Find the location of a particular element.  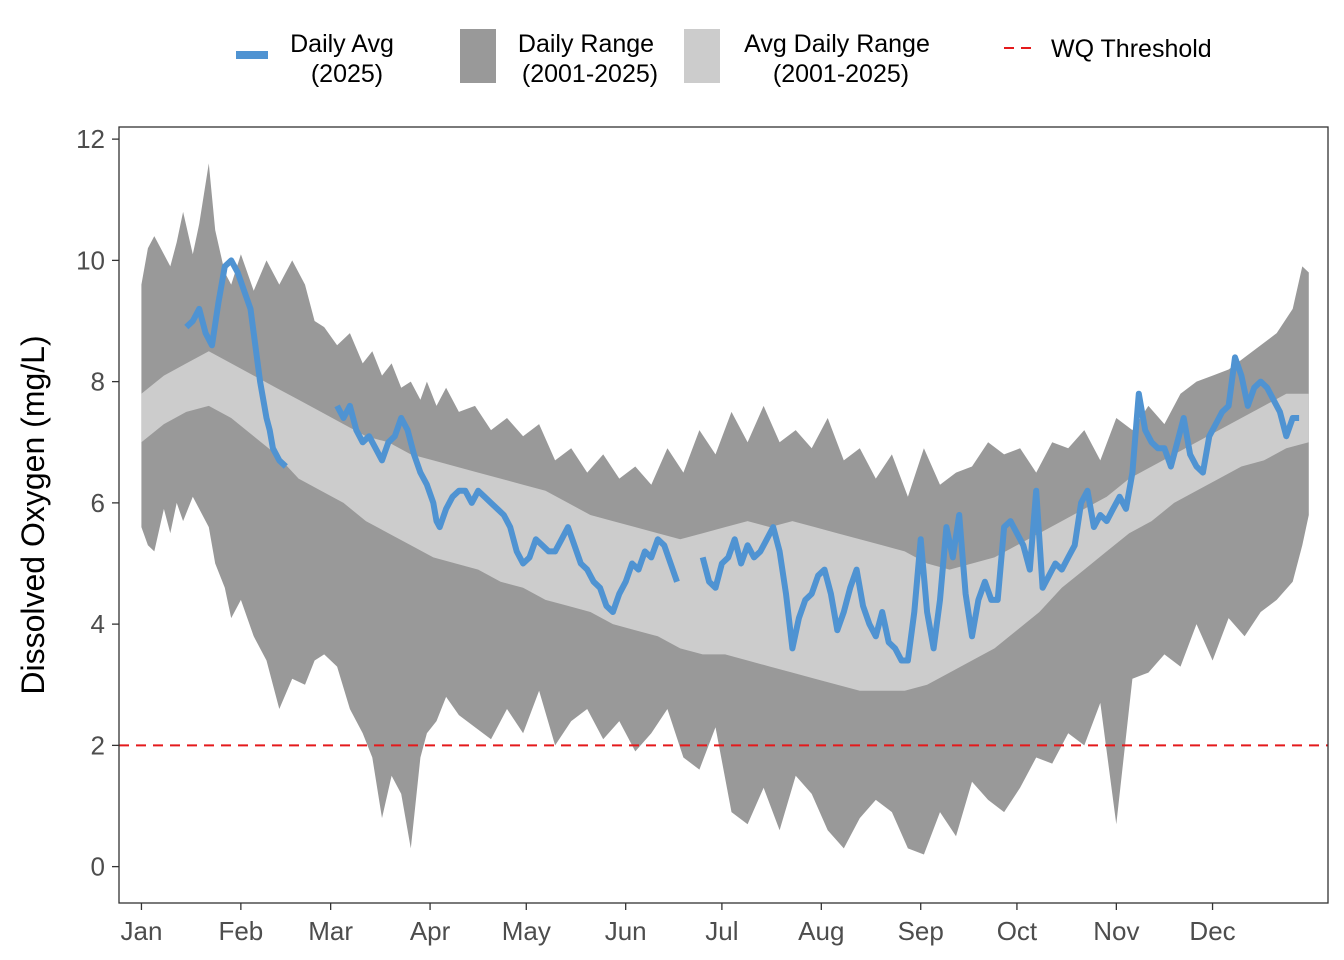

x-tick-label-mar: Mar is located at coordinates (330, 931).